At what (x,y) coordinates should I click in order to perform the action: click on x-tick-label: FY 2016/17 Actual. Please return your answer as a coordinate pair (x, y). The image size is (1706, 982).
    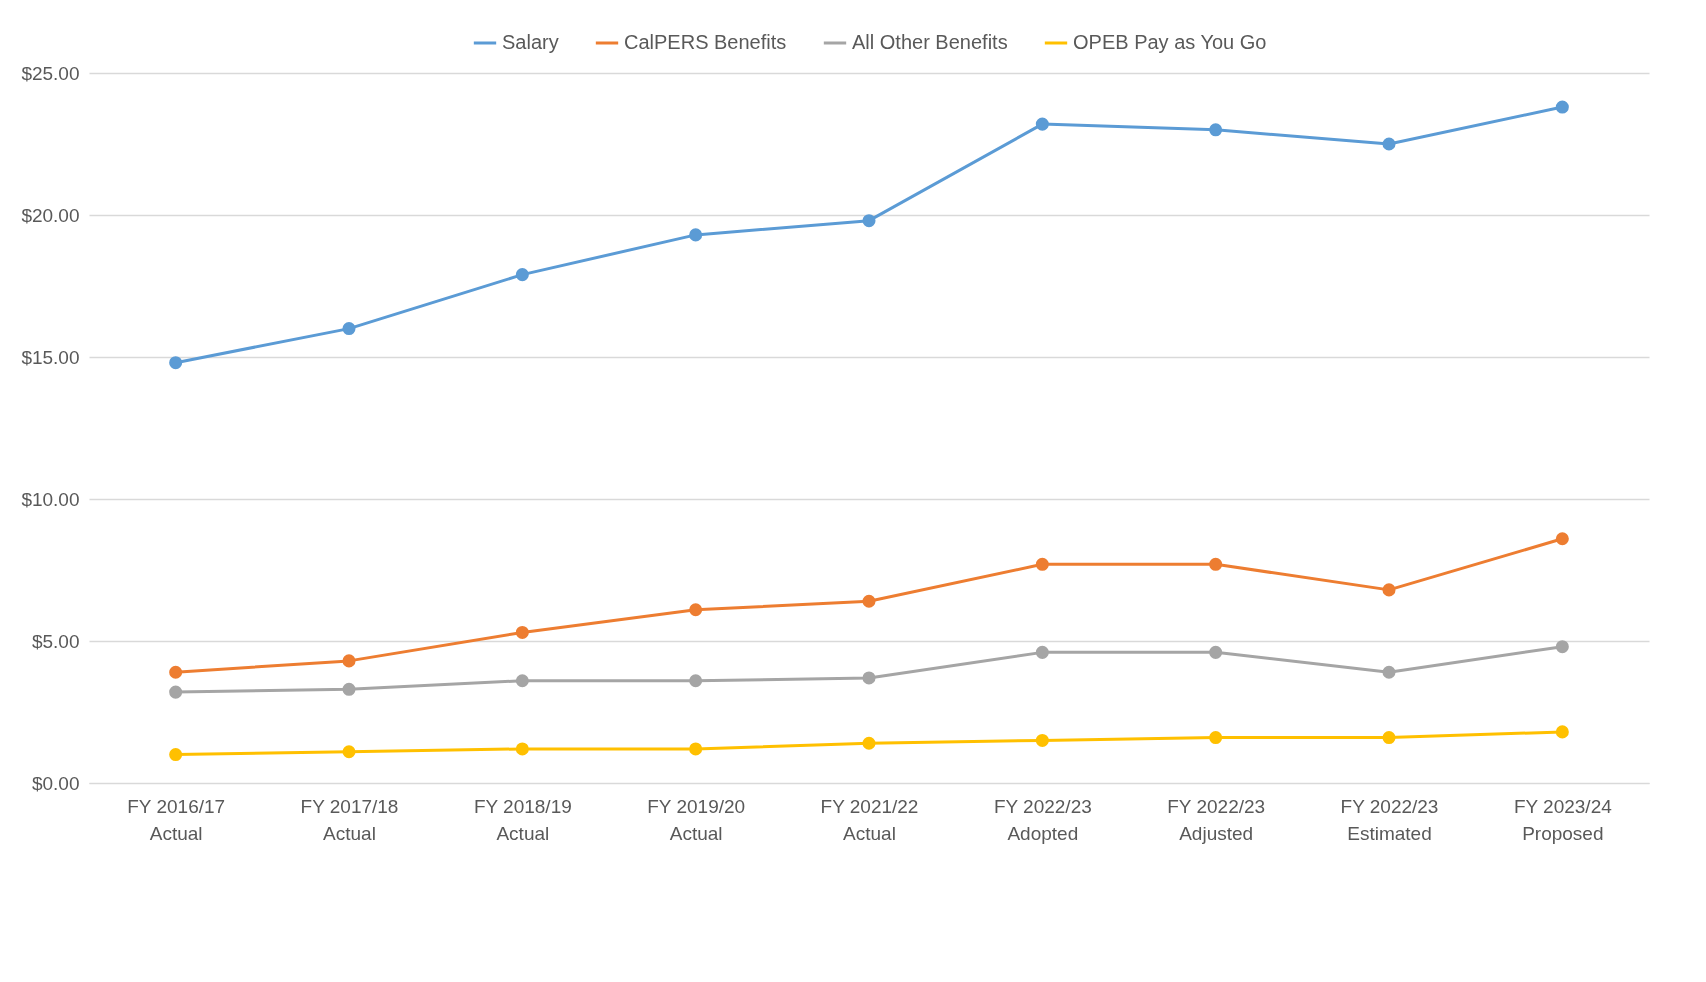
    Looking at the image, I should click on (176, 819).